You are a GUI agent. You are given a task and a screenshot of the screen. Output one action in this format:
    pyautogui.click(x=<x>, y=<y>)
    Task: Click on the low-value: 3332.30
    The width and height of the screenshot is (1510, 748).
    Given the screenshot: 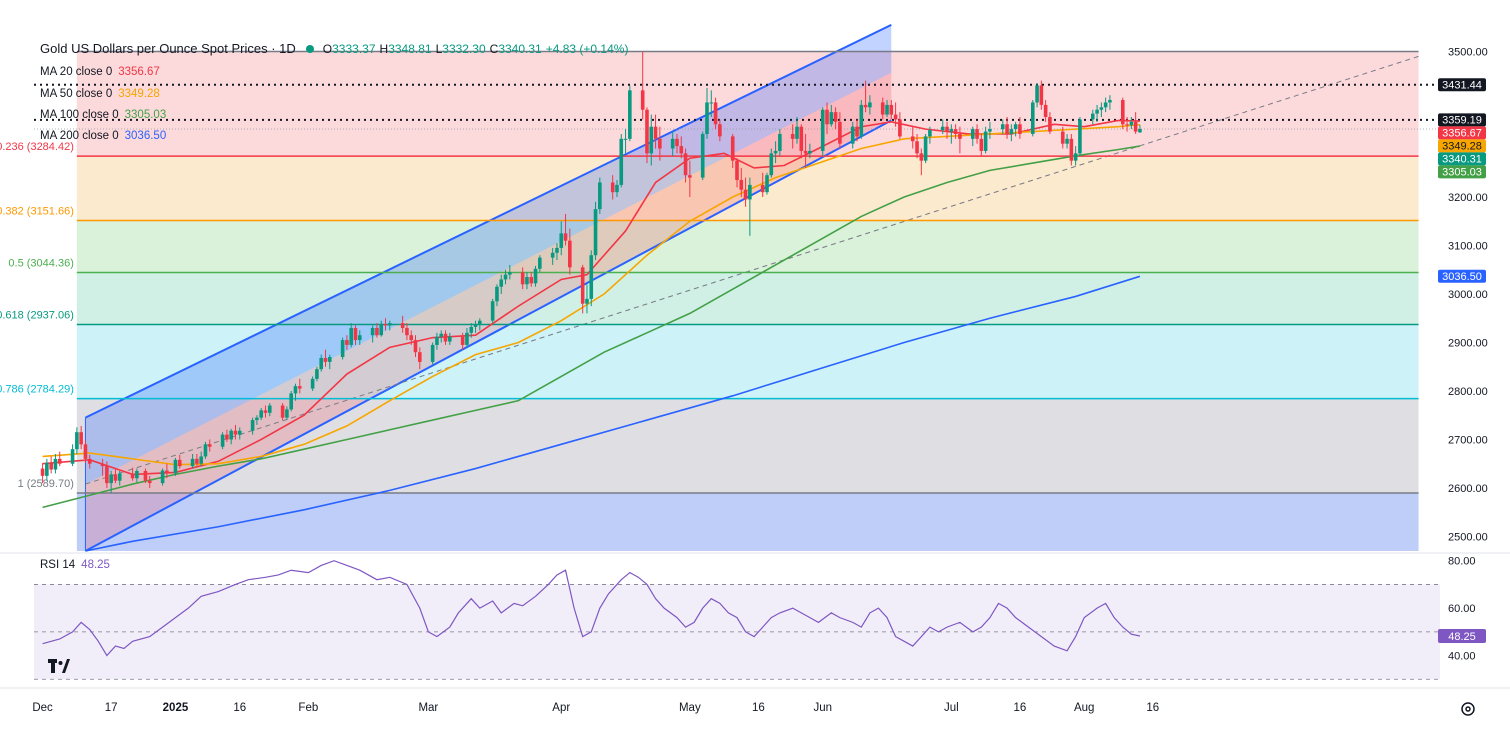 What is the action you would take?
    pyautogui.click(x=464, y=49)
    